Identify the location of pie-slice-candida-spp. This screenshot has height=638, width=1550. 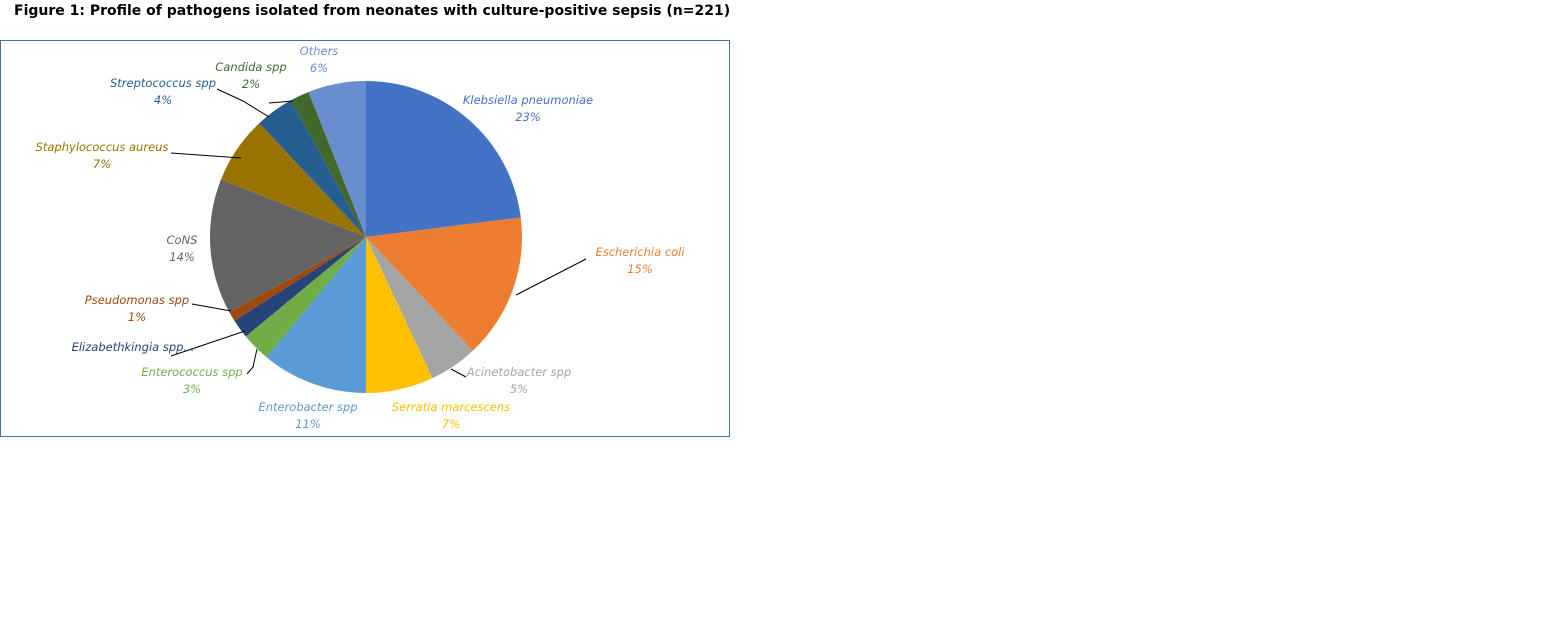
(328, 164).